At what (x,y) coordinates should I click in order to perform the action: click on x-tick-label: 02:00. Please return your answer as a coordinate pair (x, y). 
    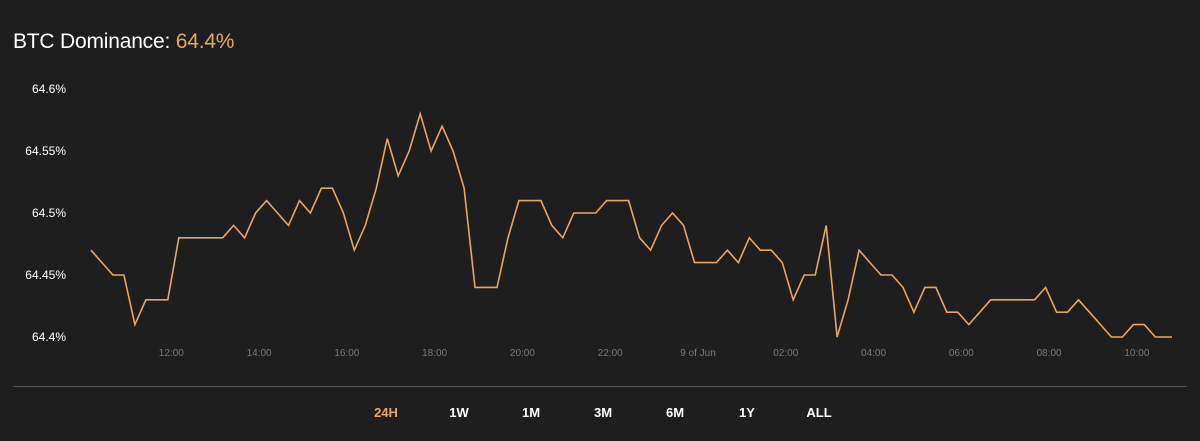
    Looking at the image, I should click on (785, 353).